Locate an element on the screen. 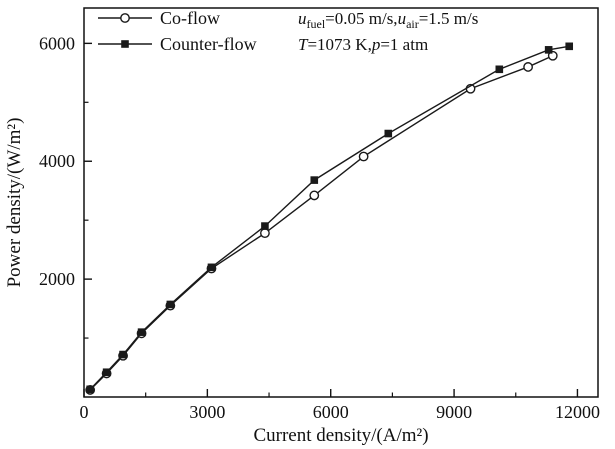  x-tick-label: 0 is located at coordinates (84, 412).